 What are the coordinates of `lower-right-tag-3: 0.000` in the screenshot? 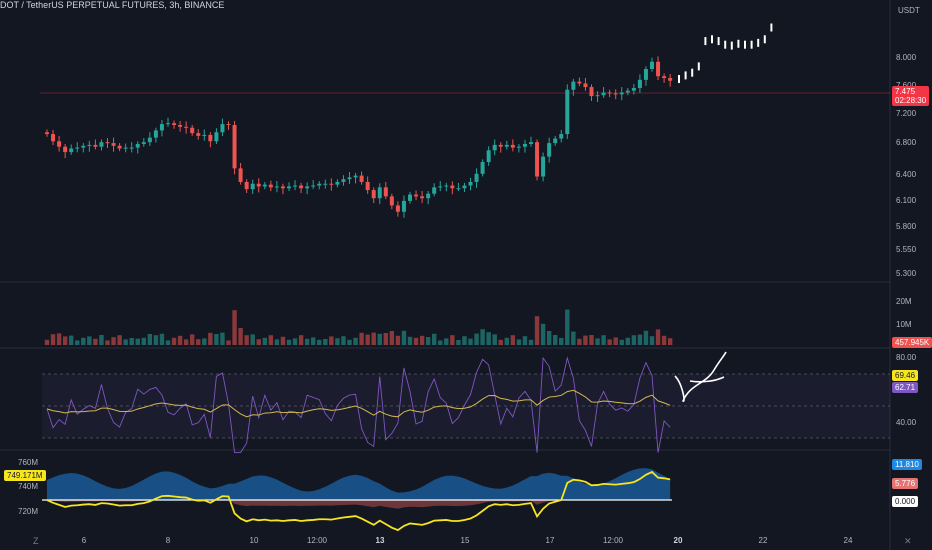 It's located at (905, 501).